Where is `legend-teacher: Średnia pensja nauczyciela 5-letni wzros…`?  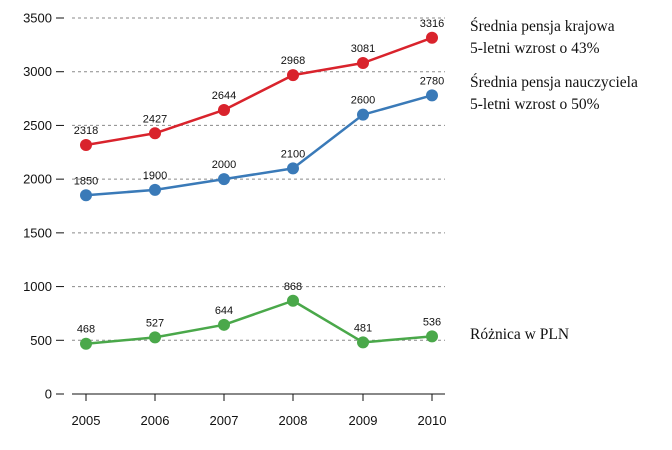
legend-teacher: Średnia pensja nauczyciela 5-letni wzros… is located at coordinates (554, 94).